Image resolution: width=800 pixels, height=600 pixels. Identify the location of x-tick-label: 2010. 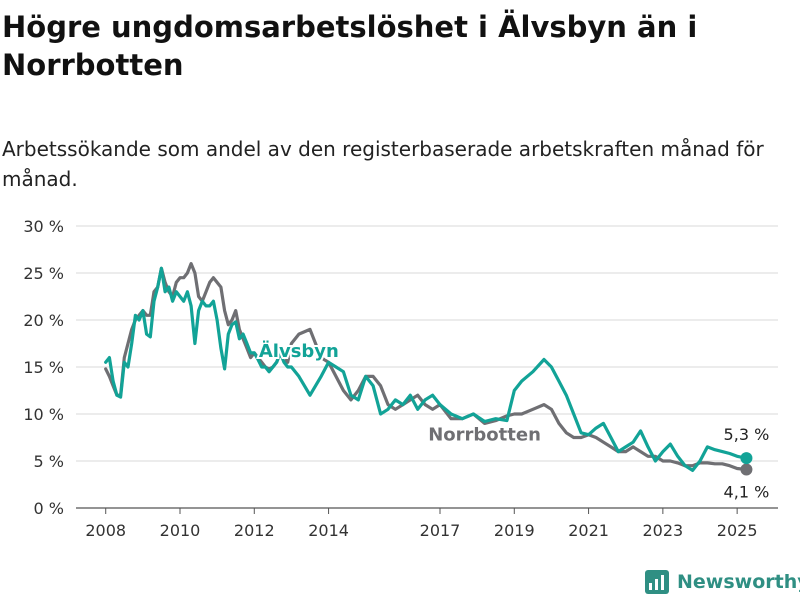
(180, 530).